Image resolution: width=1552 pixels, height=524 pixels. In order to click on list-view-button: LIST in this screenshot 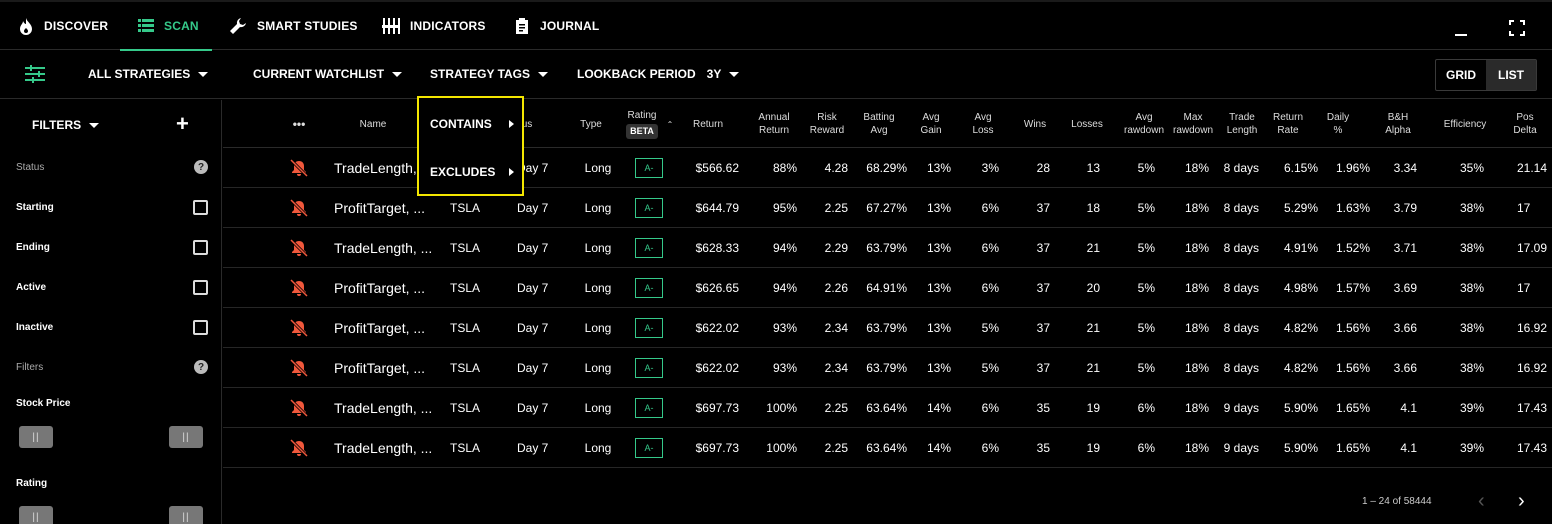, I will do `click(1511, 75)`.